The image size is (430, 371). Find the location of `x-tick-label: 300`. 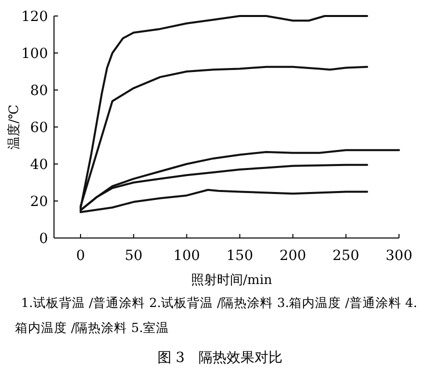

x-tick-label: 300 is located at coordinates (399, 256).